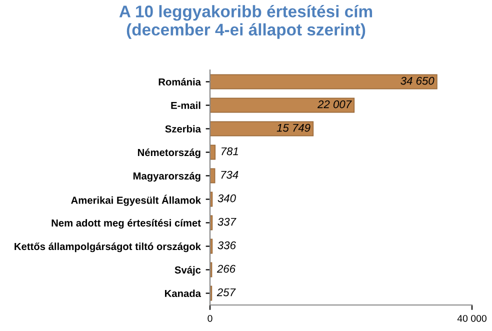 The image size is (492, 331). What do you see at coordinates (227, 198) in the screenshot?
I see `data-label: 340` at bounding box center [227, 198].